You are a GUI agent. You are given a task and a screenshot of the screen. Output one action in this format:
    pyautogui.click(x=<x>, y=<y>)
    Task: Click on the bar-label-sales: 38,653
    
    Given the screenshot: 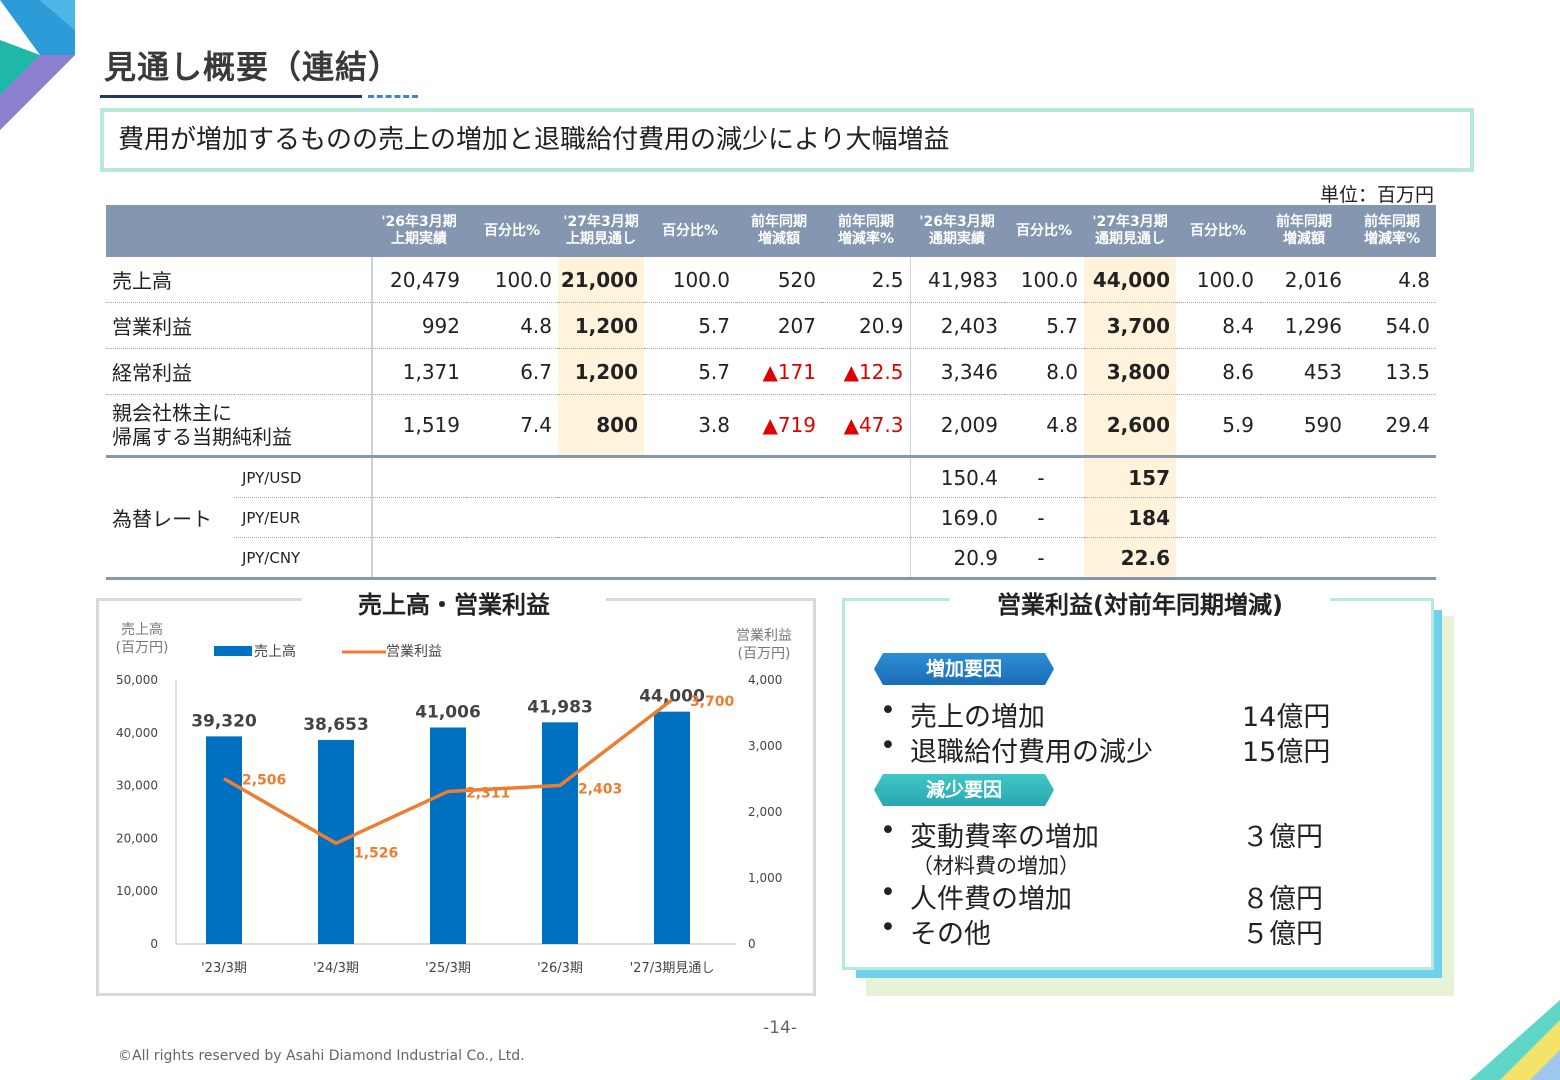 What is the action you would take?
    pyautogui.click(x=336, y=725)
    